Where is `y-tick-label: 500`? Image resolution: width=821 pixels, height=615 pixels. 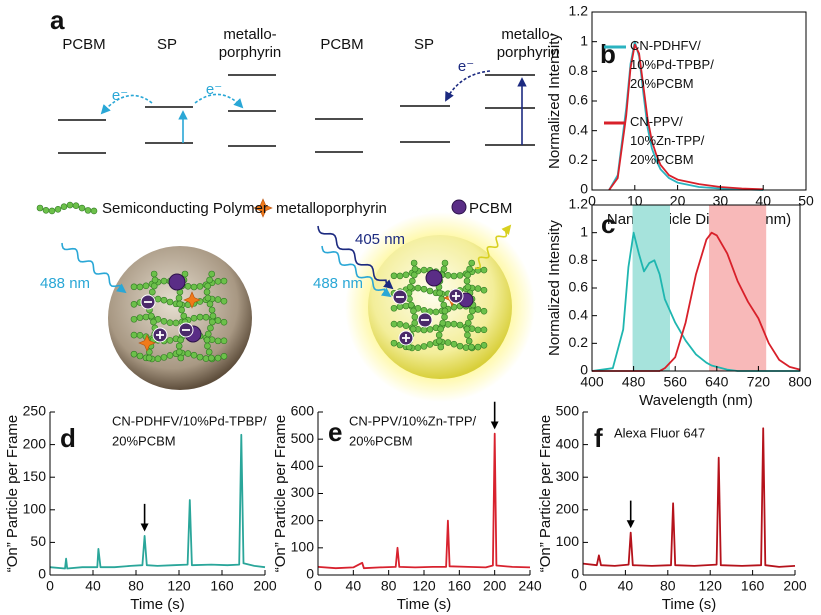
y-tick-label: 500 is located at coordinates (568, 411).